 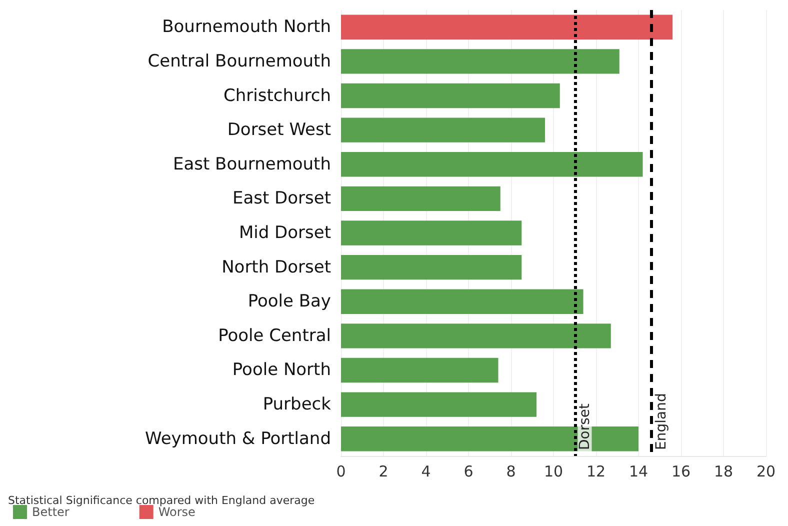 What do you see at coordinates (239, 61) in the screenshot?
I see `y-tick-label: Central Bournemouth` at bounding box center [239, 61].